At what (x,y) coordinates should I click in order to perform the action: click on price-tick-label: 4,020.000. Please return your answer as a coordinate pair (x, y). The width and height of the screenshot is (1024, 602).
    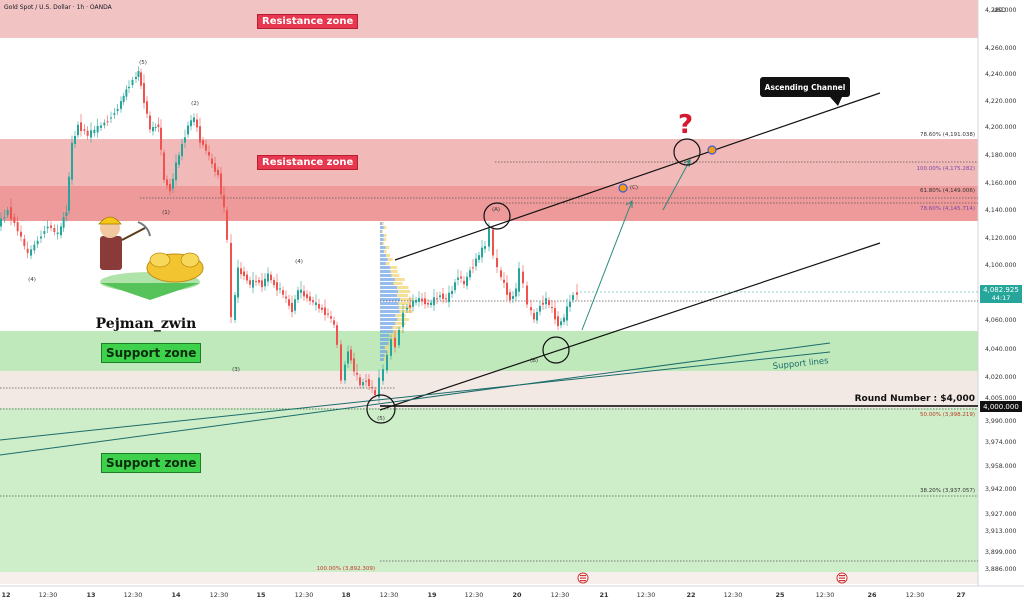
    Looking at the image, I should click on (1001, 377).